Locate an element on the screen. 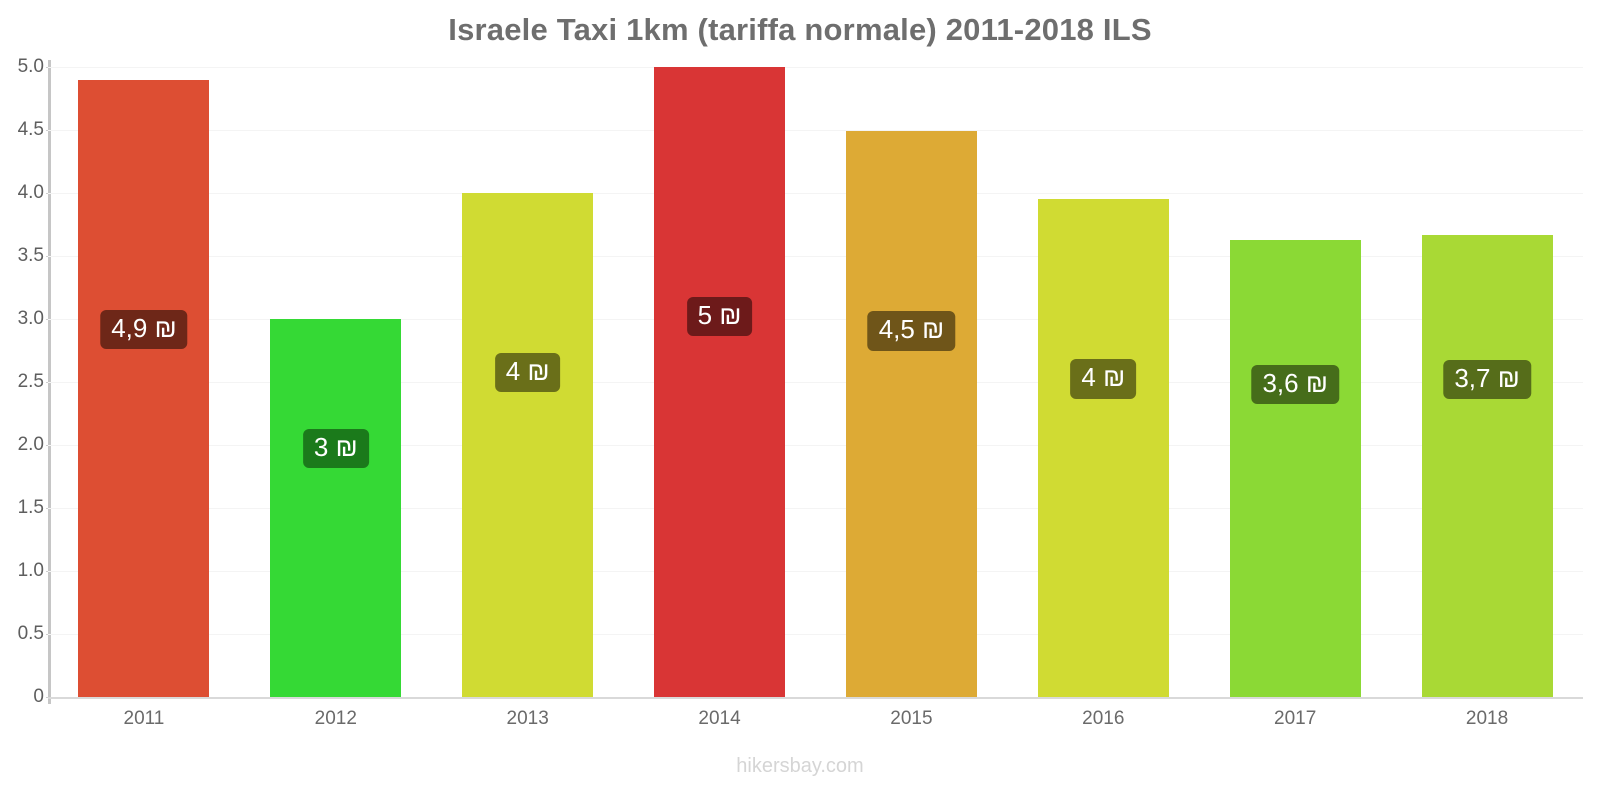  bar: 3,7 ₪ is located at coordinates (1487, 465).